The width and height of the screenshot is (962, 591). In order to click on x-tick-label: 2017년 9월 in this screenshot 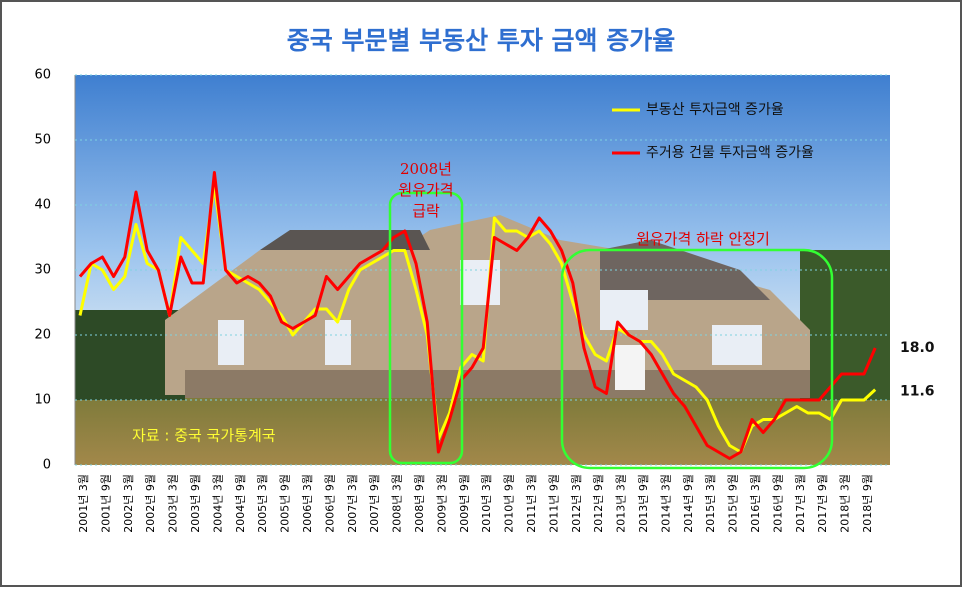, I will do `click(822, 503)`.